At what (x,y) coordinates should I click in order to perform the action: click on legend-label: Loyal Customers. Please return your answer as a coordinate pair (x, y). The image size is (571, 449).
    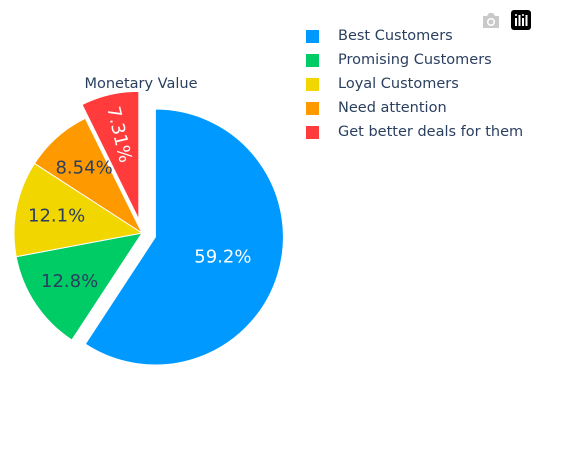
    Looking at the image, I should click on (398, 84).